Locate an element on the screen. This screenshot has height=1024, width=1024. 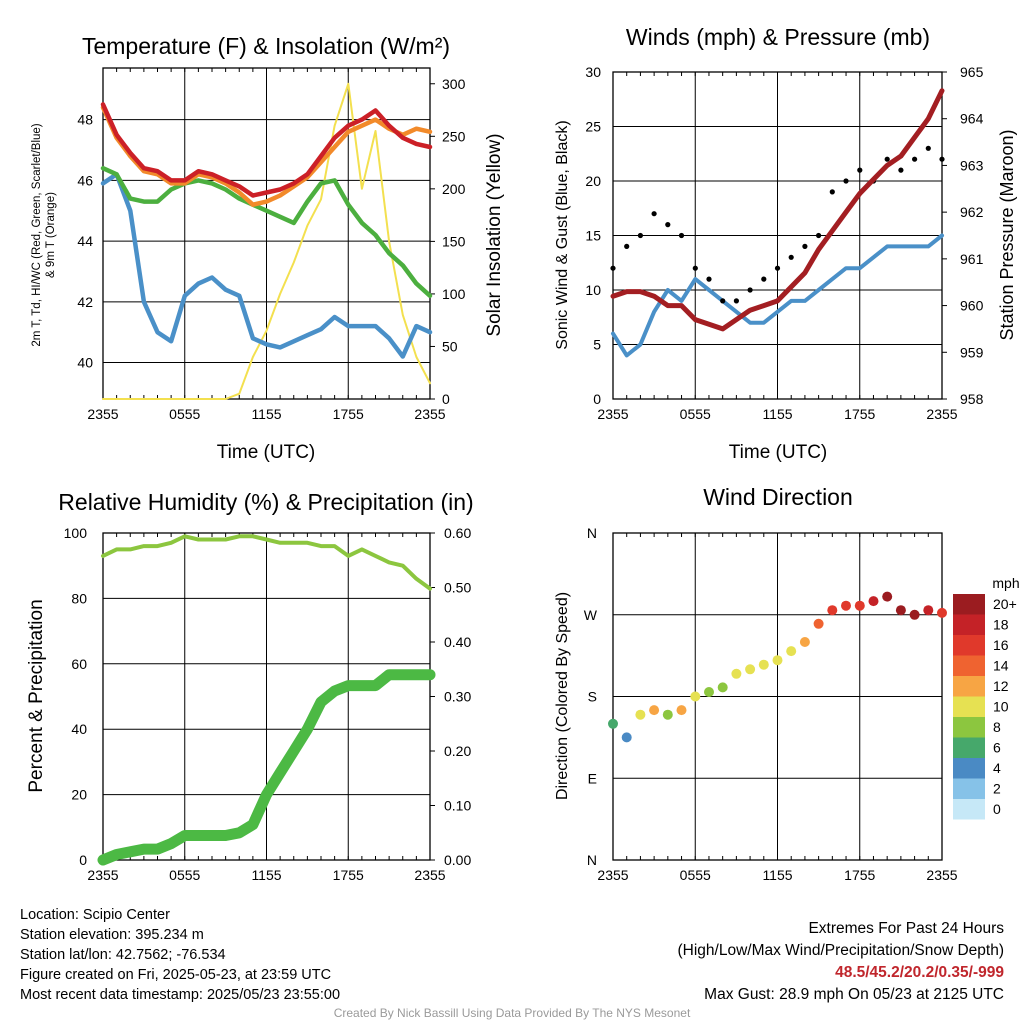
y2-tick-label: 964 is located at coordinates (972, 119).